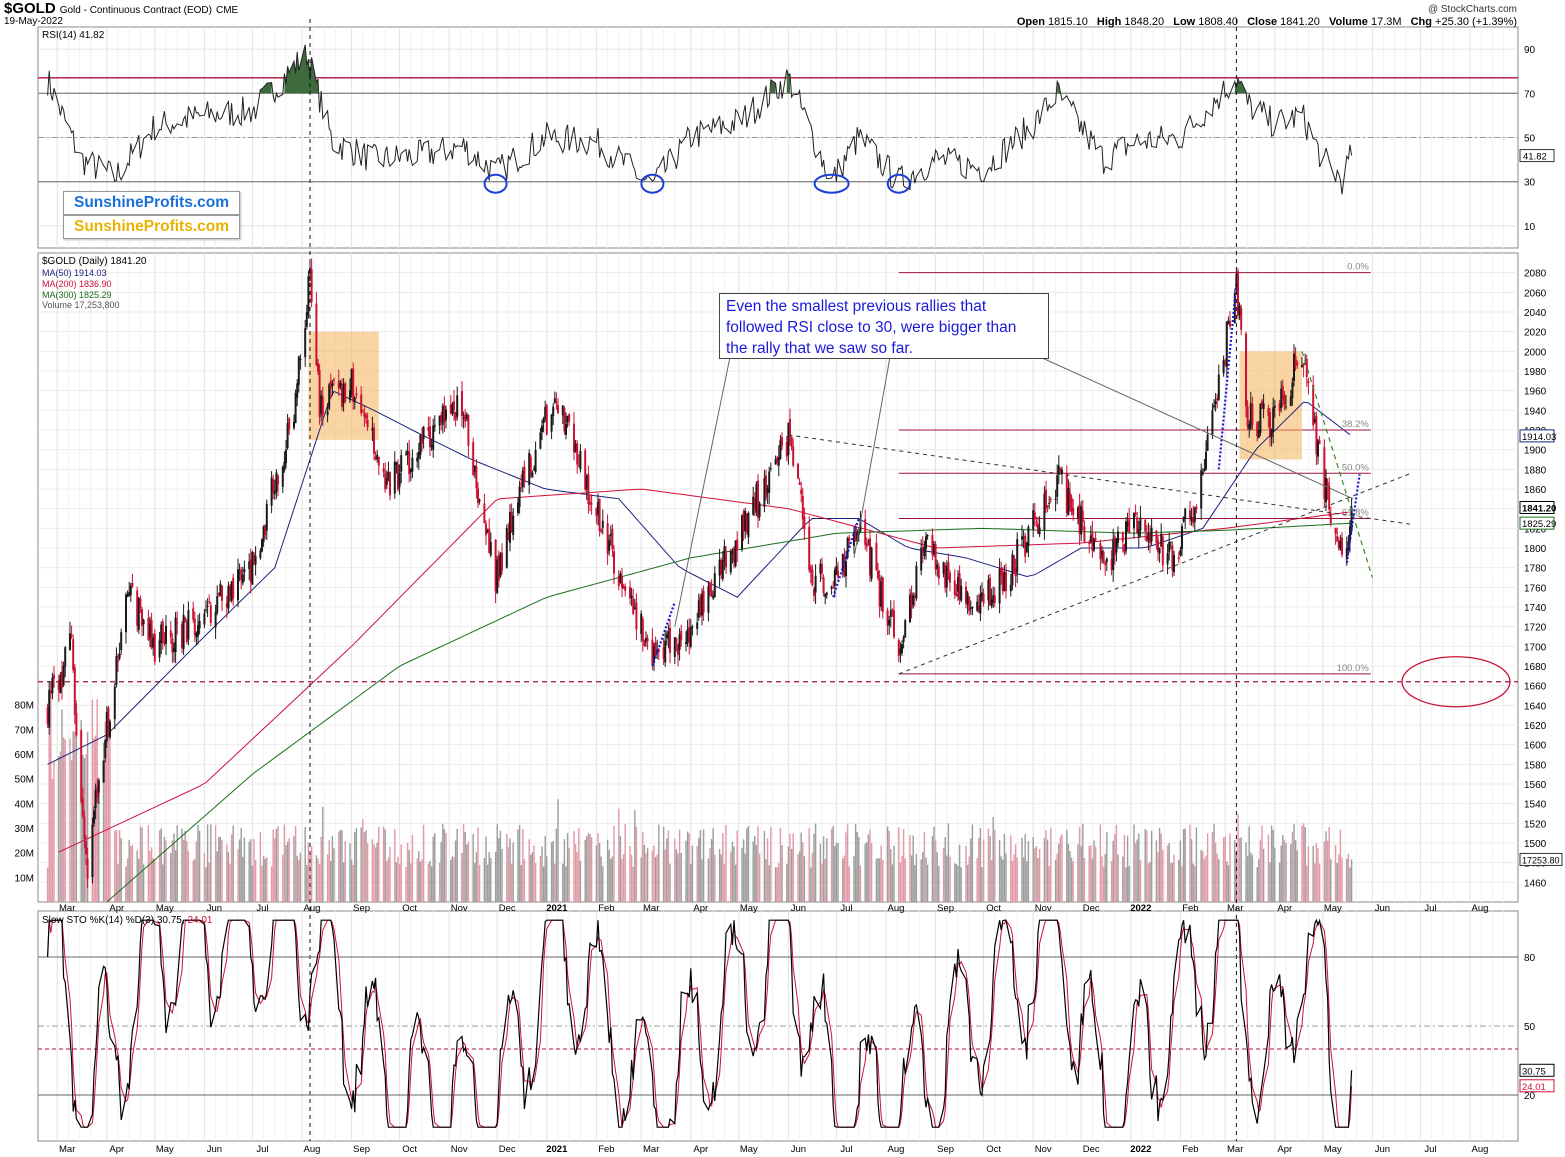 Image resolution: width=1565 pixels, height=1157 pixels. What do you see at coordinates (1099, 479) in the screenshot?
I see `trendline` at bounding box center [1099, 479].